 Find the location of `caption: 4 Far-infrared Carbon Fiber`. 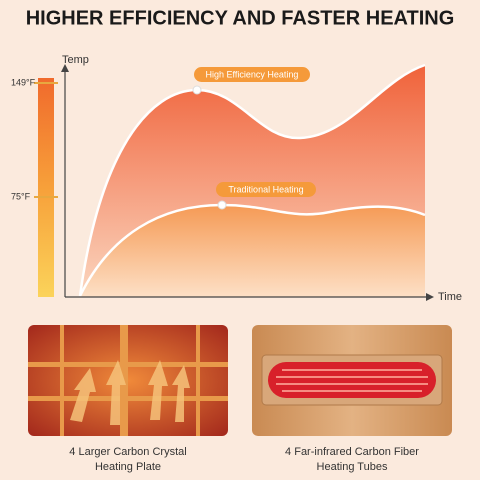

caption: 4 Far-infrared Carbon Fiber is located at coordinates (352, 452).